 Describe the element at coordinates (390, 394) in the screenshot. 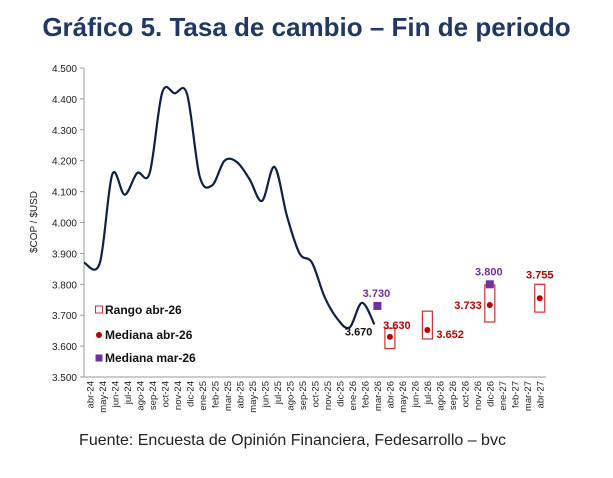

I see `x-tick-label: abr-26` at that location.